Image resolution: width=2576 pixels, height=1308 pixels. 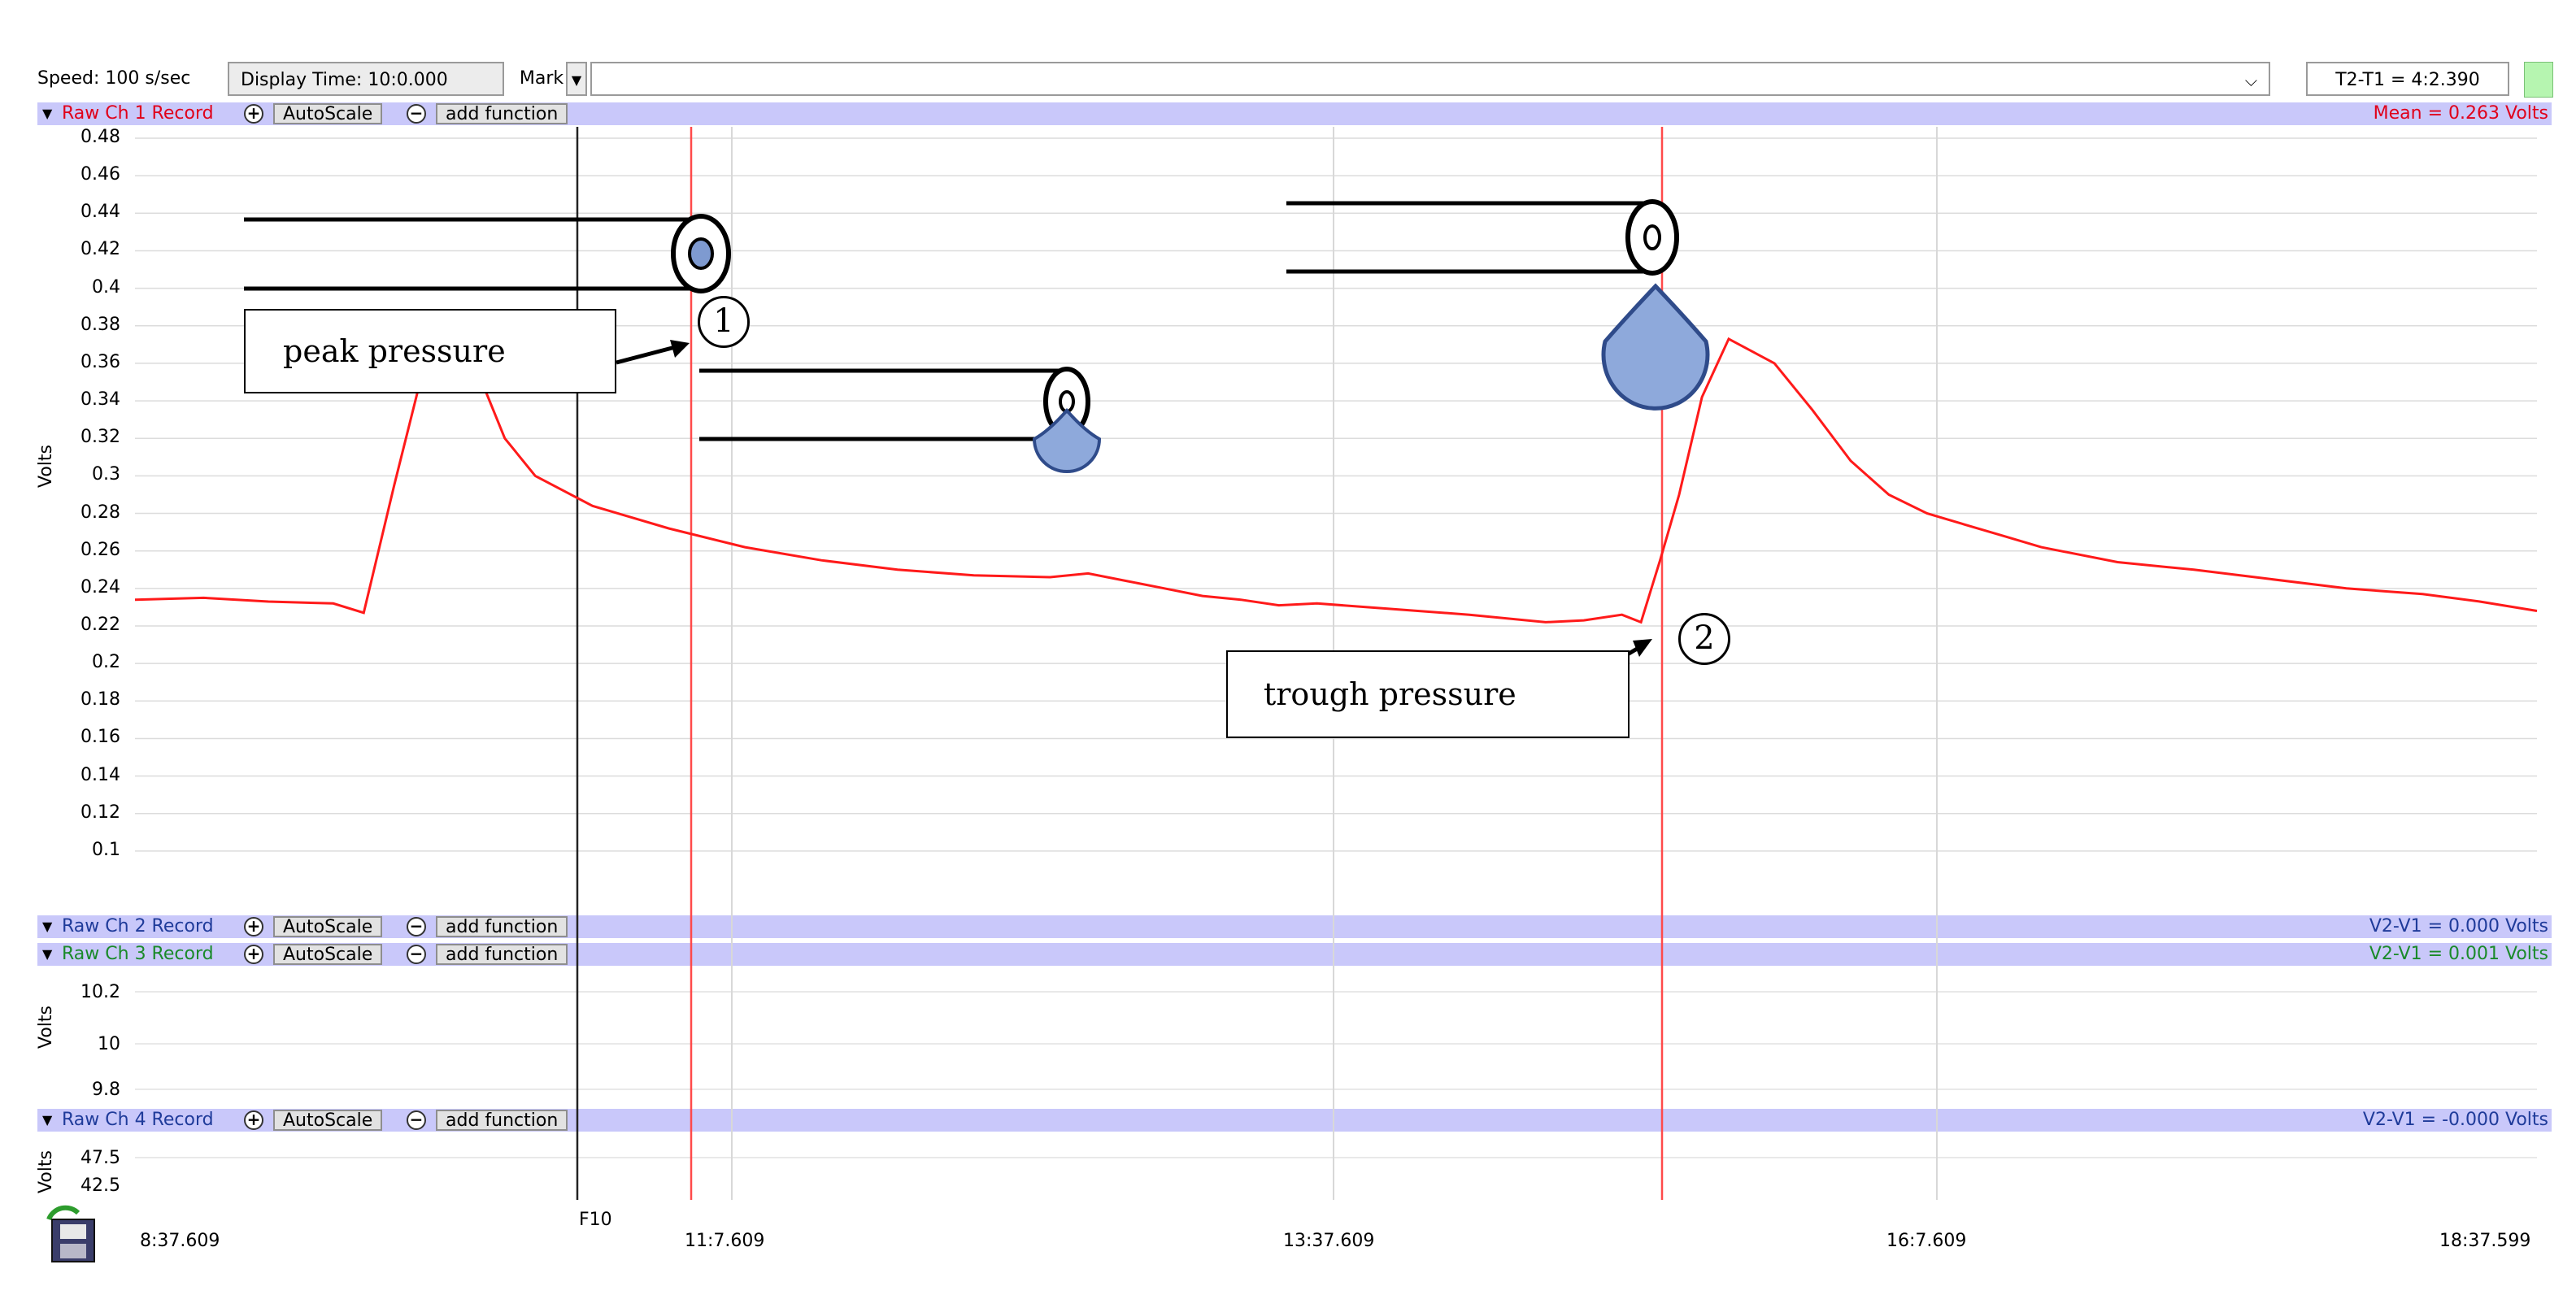 I want to click on time-label: 18:37.599, so click(x=2485, y=1241).